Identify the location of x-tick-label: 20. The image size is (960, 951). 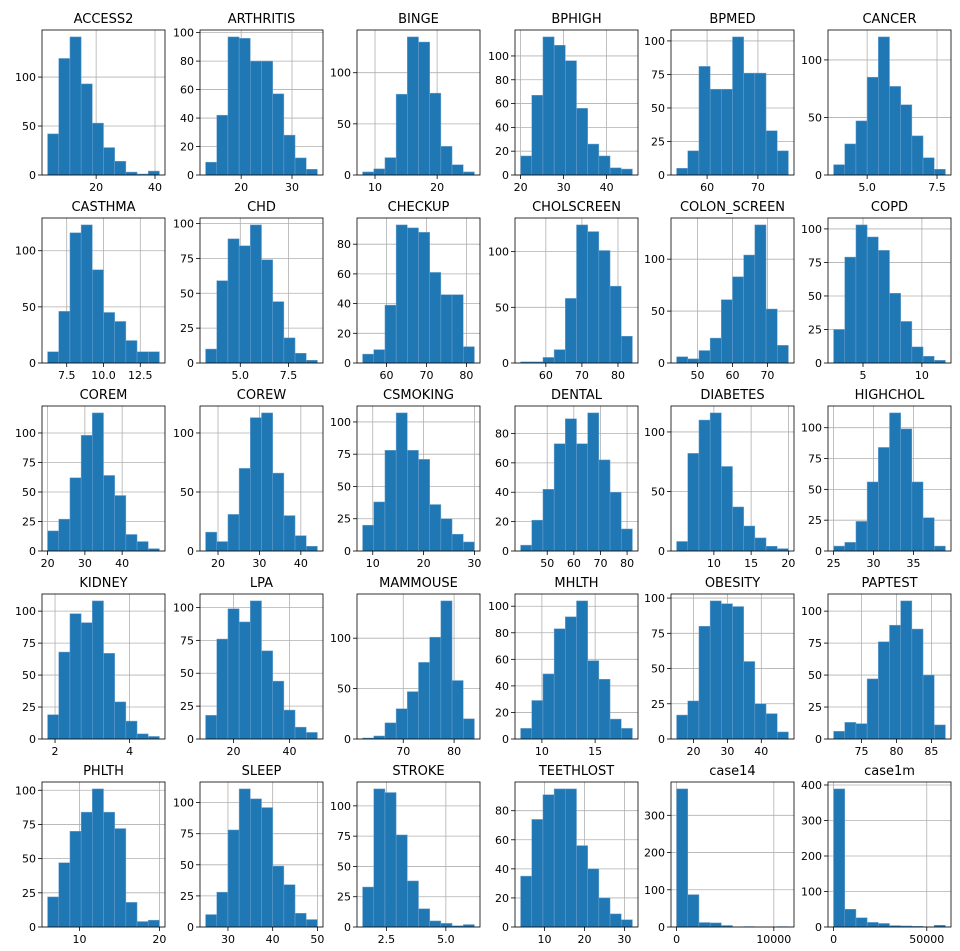
(241, 187).